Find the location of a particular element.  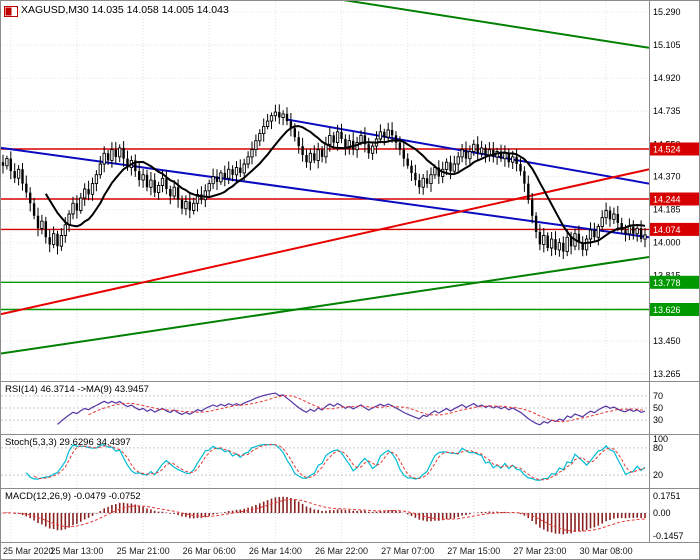

svg-text: 50 is located at coordinates (658, 408).